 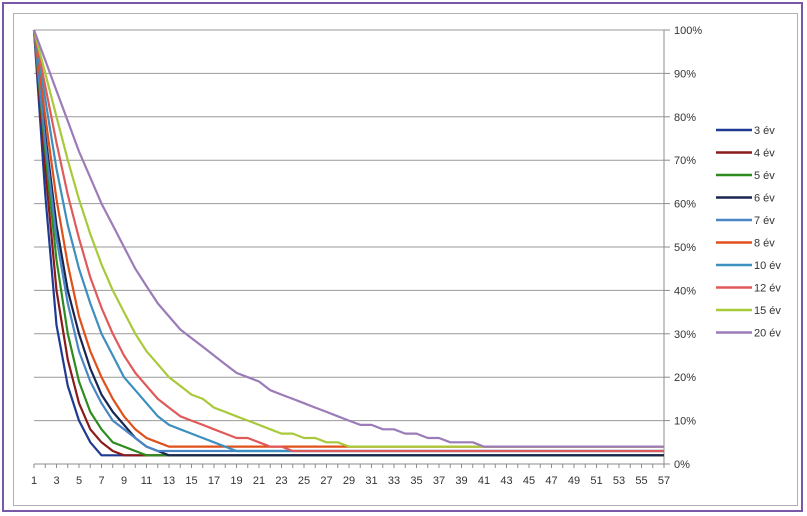 What do you see at coordinates (461, 481) in the screenshot?
I see `x-tick-label: 39` at bounding box center [461, 481].